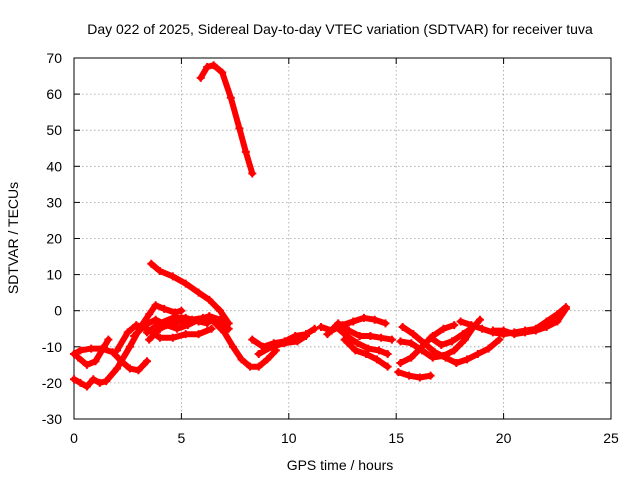 Image resolution: width=640 pixels, height=480 pixels. What do you see at coordinates (52, 383) in the screenshot?
I see `y-tick-label: -20` at bounding box center [52, 383].